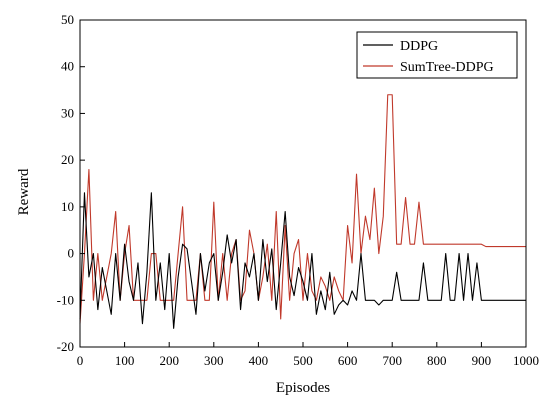 This screenshot has width=550, height=408. I want to click on x-tick-label: 400, so click(259, 360).